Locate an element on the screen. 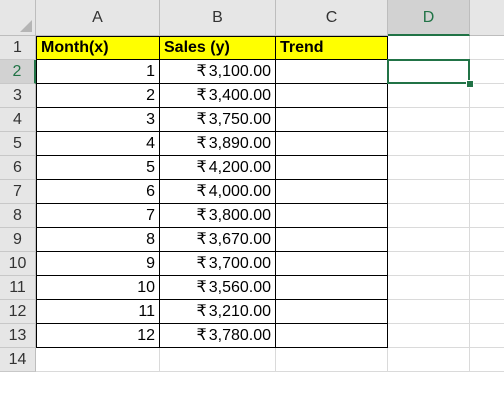 This screenshot has width=504, height=400. cell-c14 is located at coordinates (332, 360).